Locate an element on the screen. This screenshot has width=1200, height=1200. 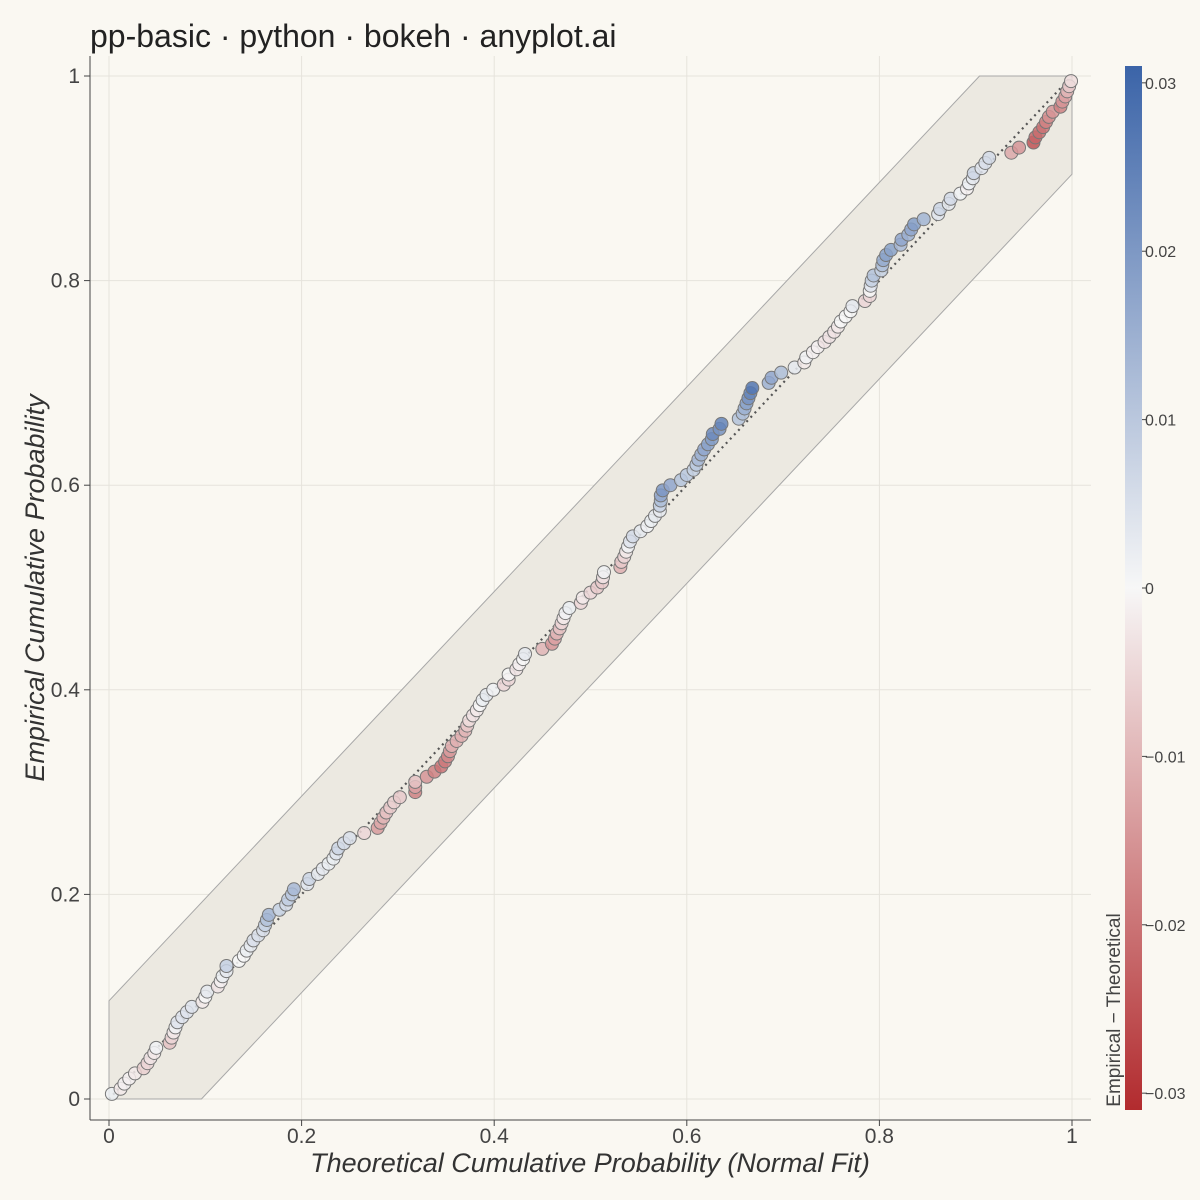
colorbar-tick-label: −0.01 is located at coordinates (1165, 757).